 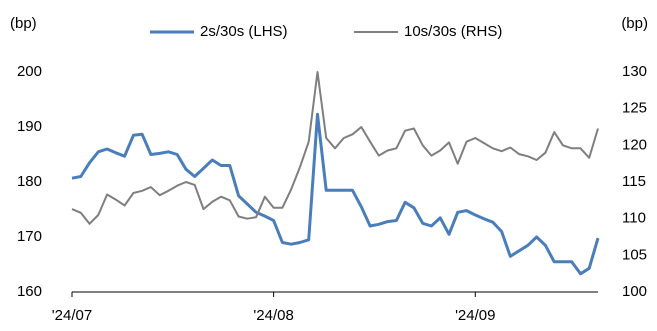 What do you see at coordinates (634, 23) in the screenshot?
I see `y2-axis-unit: (bp)` at bounding box center [634, 23].